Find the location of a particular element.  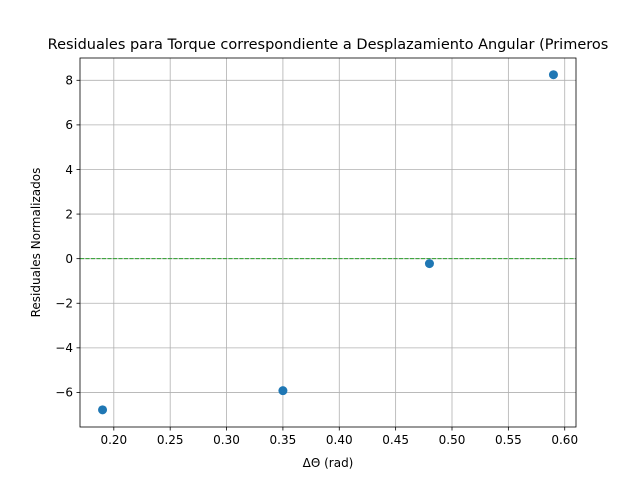

y-axis-ticks: −6 −4 −2 0 2 4 6 8 is located at coordinates (67, 237).